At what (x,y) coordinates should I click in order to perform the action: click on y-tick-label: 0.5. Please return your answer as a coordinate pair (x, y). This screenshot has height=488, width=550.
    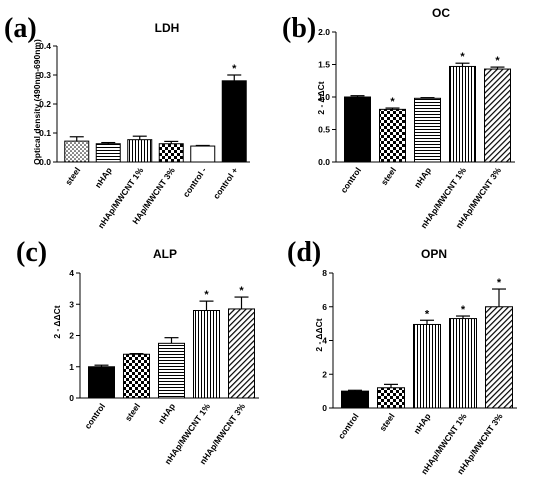
    Looking at the image, I should click on (324, 130).